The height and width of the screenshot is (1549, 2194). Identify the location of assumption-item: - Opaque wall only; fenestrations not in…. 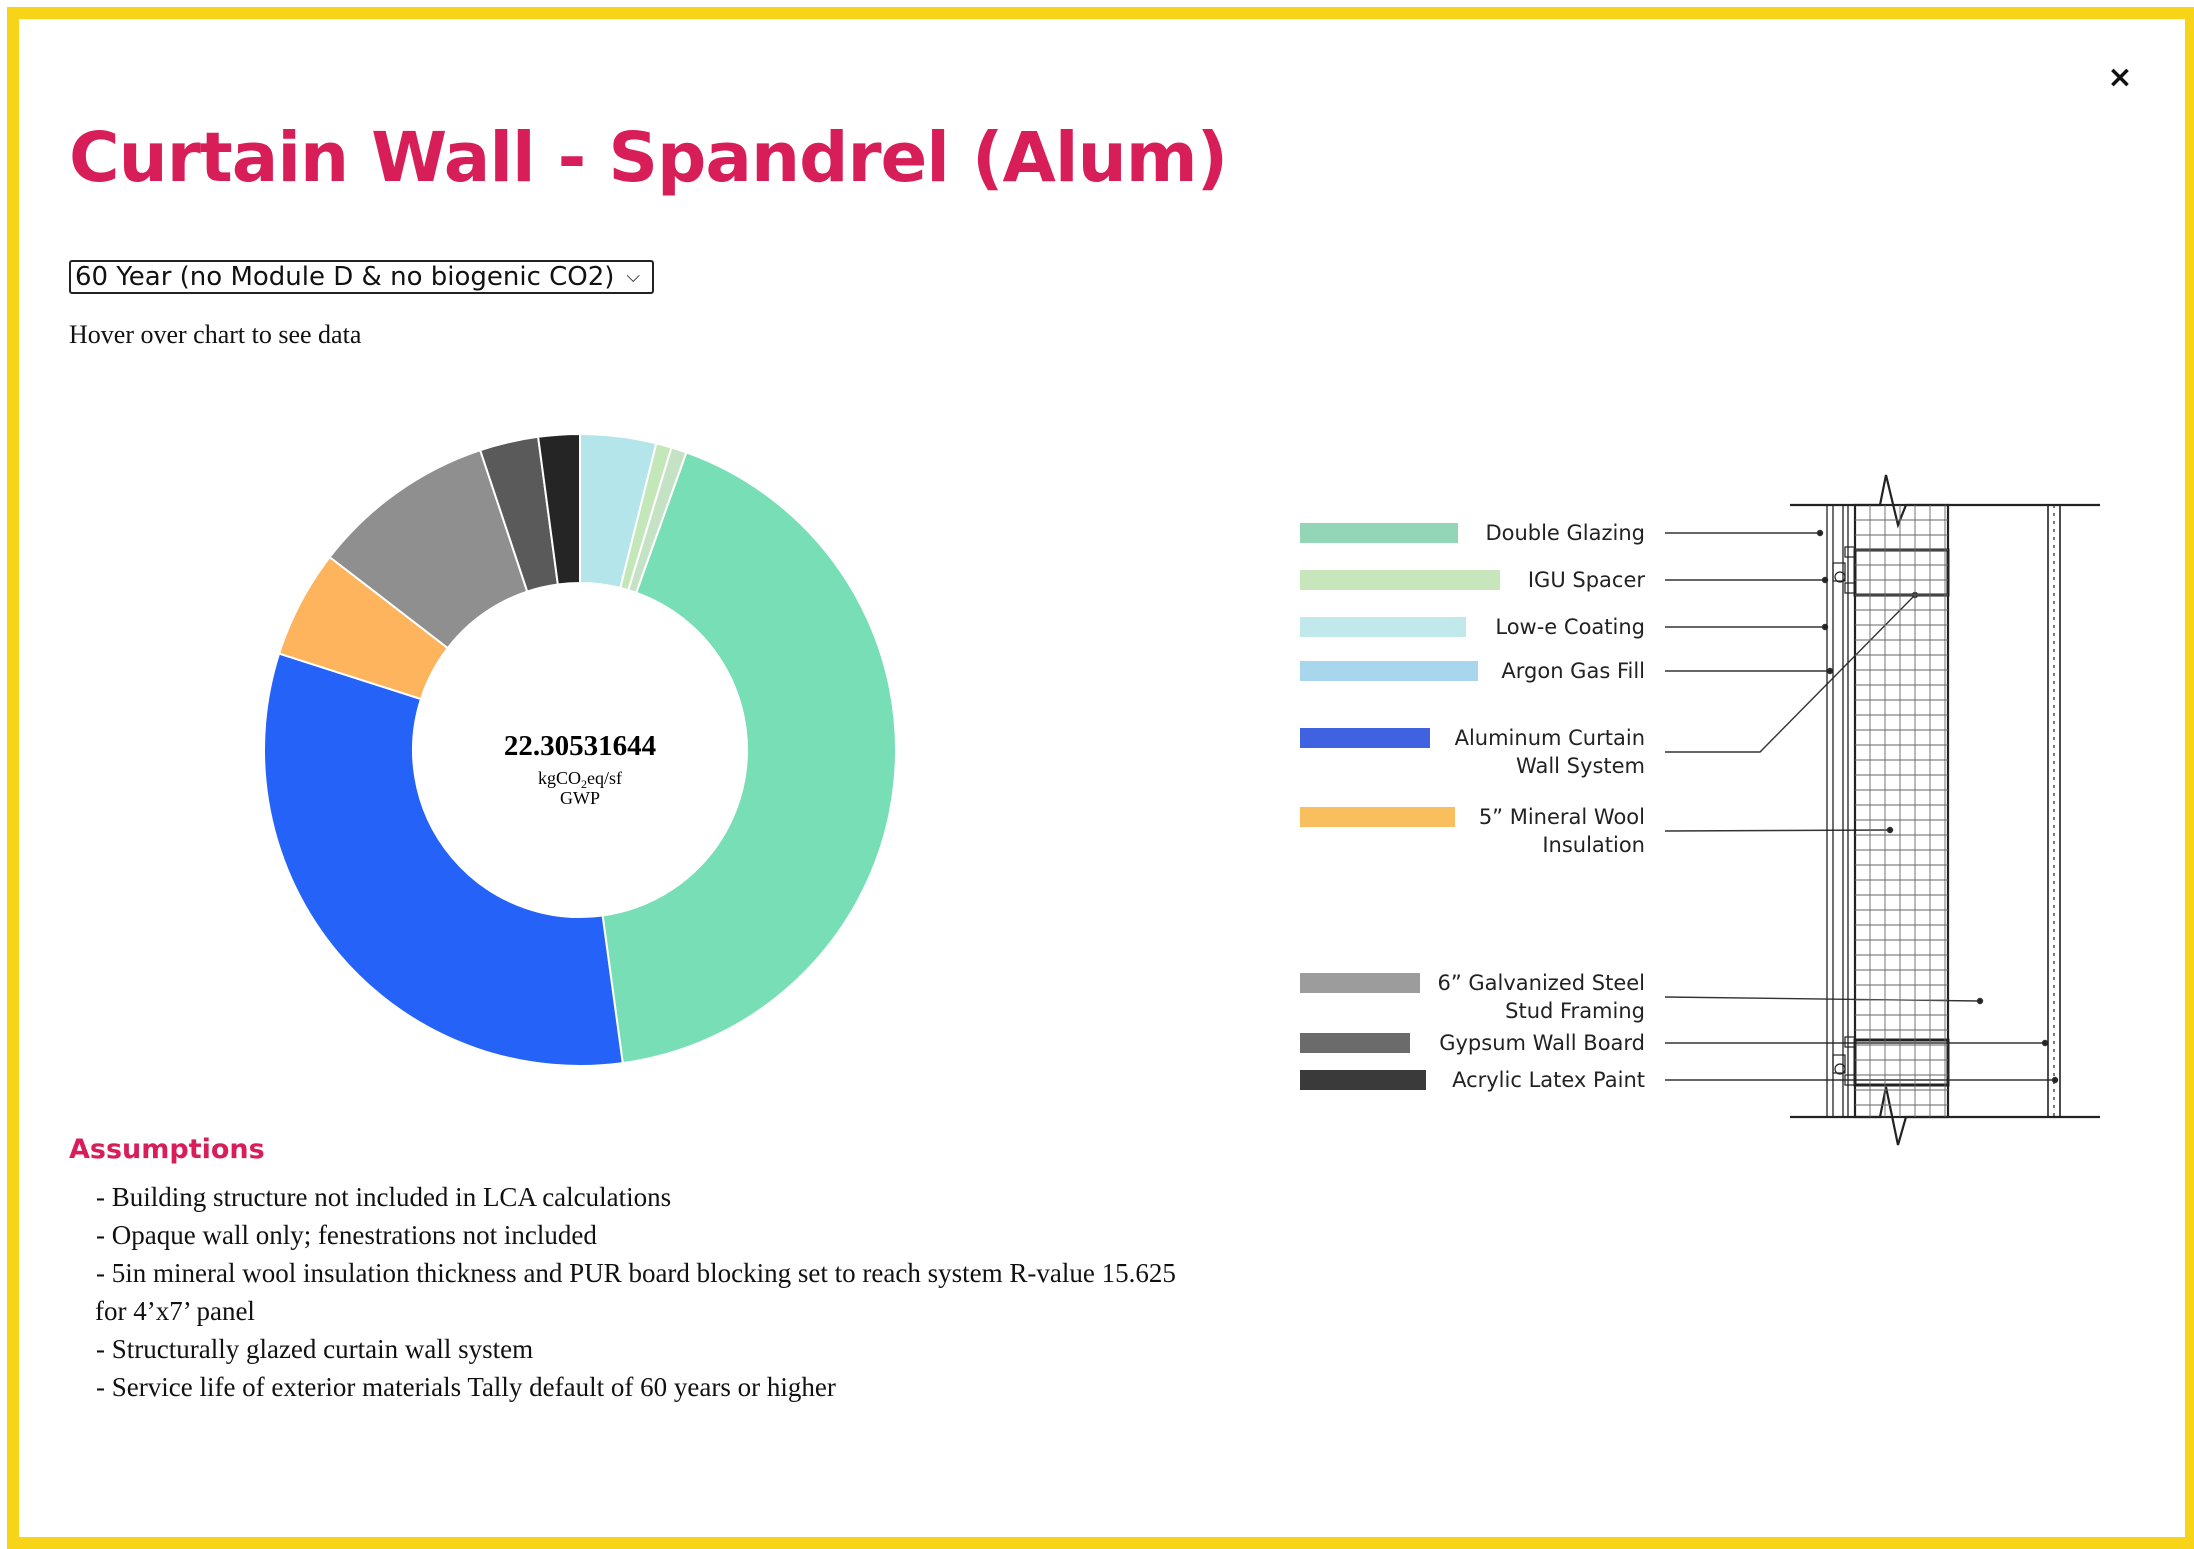
(346, 1235).